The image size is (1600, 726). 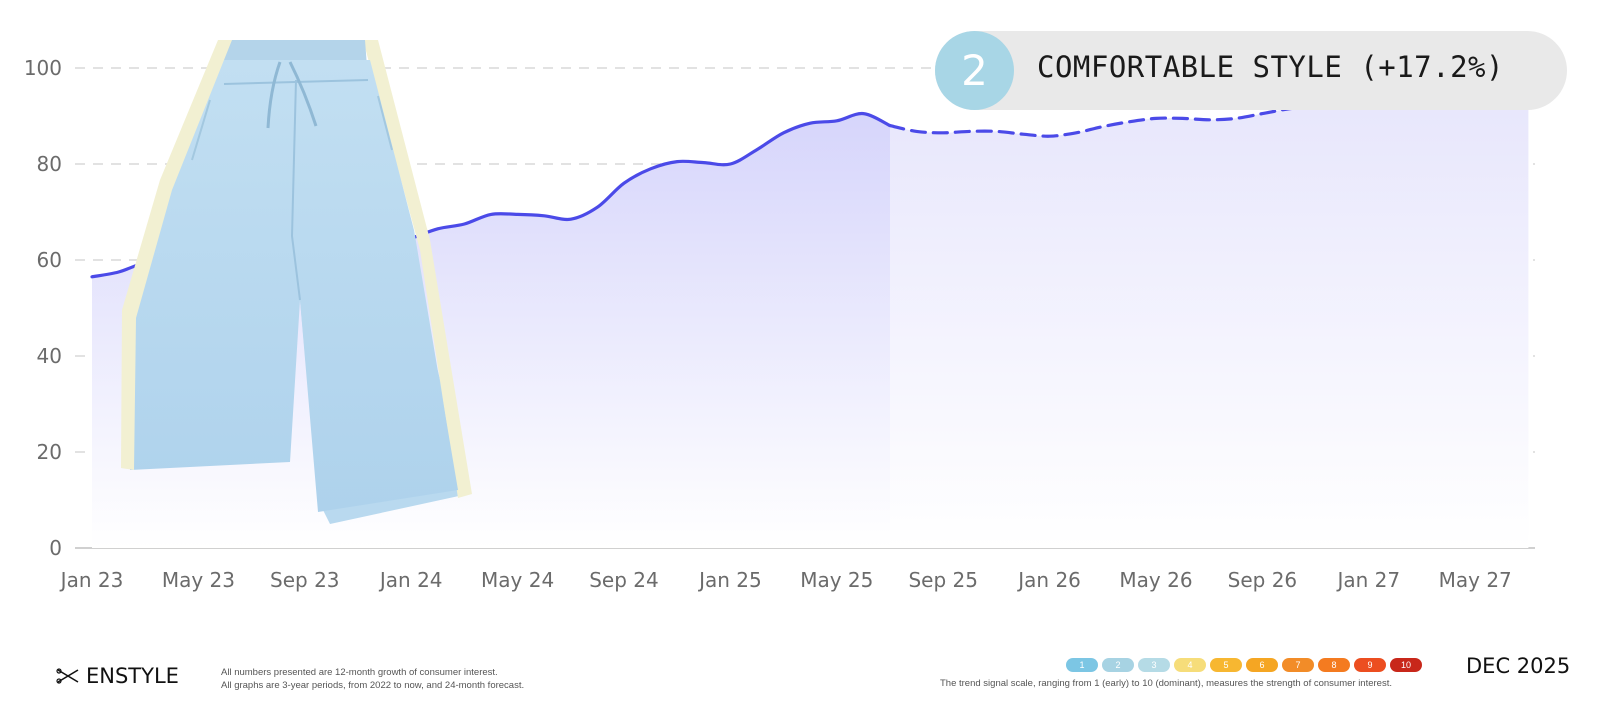 I want to click on brand-name: ENSTYLE, so click(x=132, y=676).